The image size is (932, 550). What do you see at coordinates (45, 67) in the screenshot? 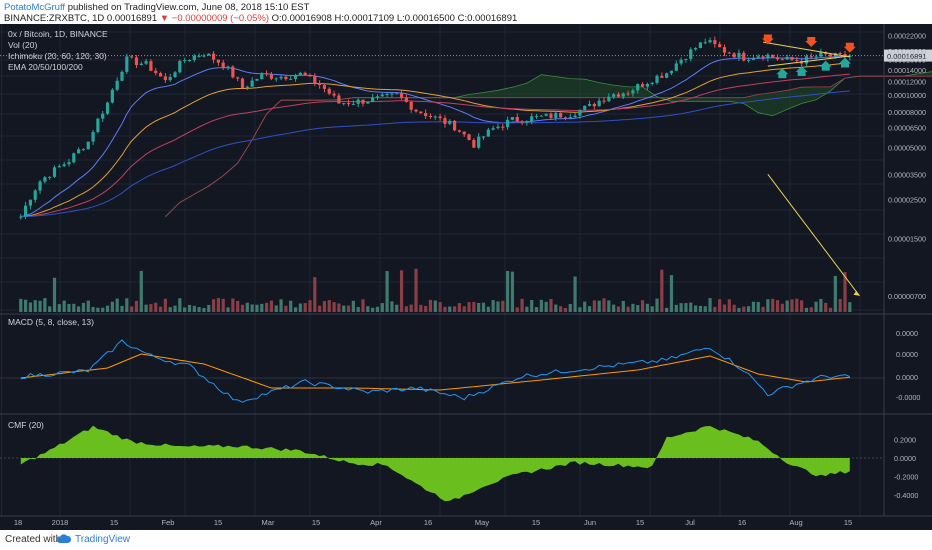
I see `legend-ema: EMA 20/50/100/200` at bounding box center [45, 67].